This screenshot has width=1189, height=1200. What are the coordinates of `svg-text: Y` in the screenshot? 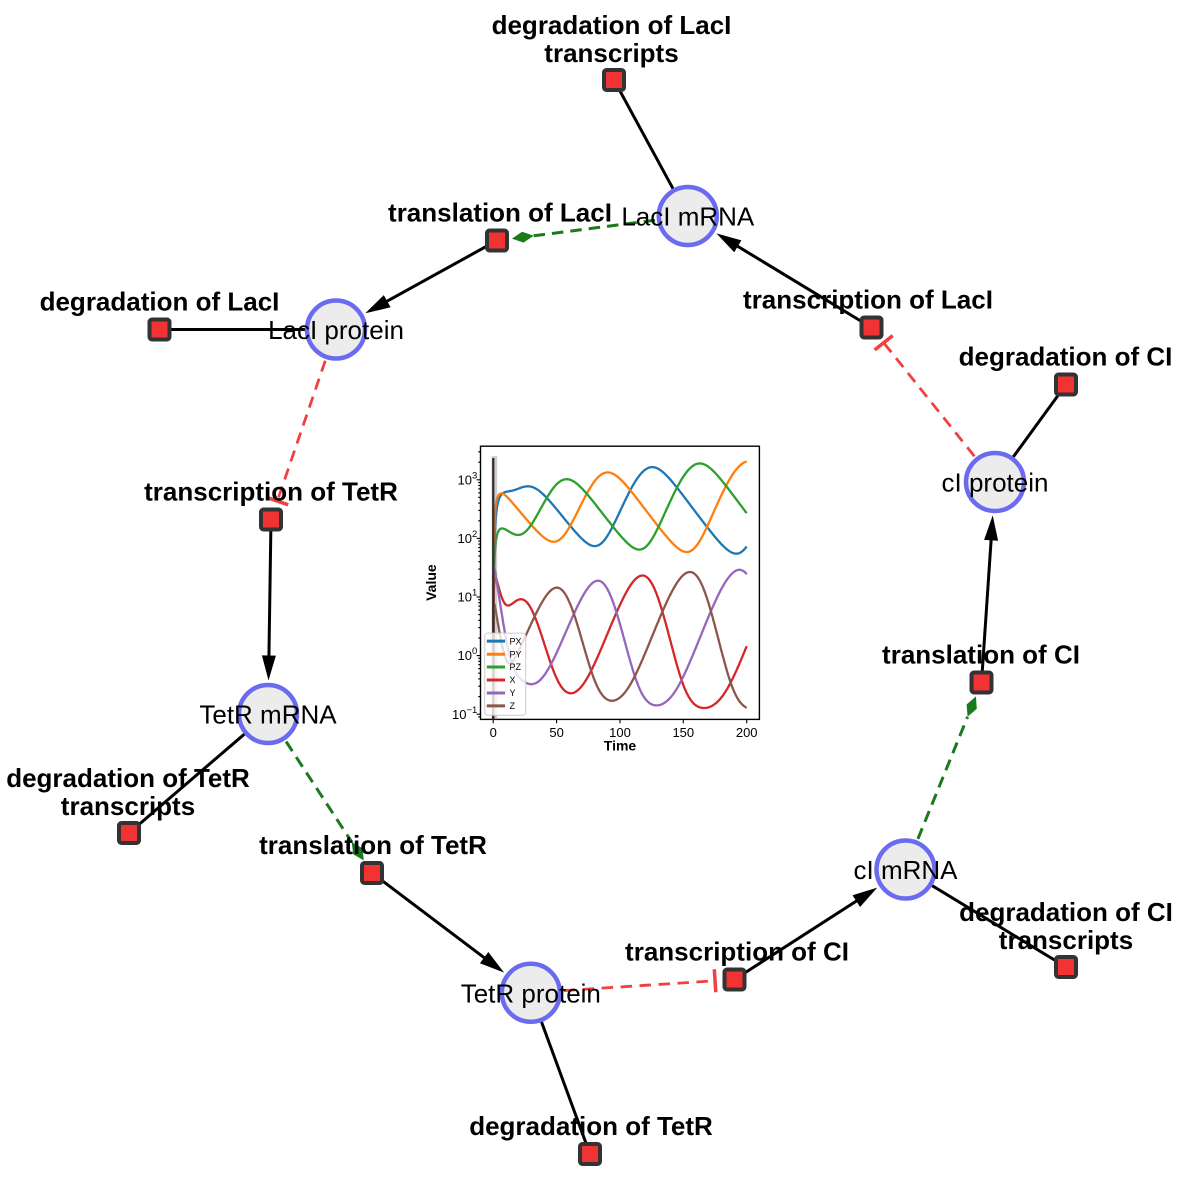 It's located at (513, 693).